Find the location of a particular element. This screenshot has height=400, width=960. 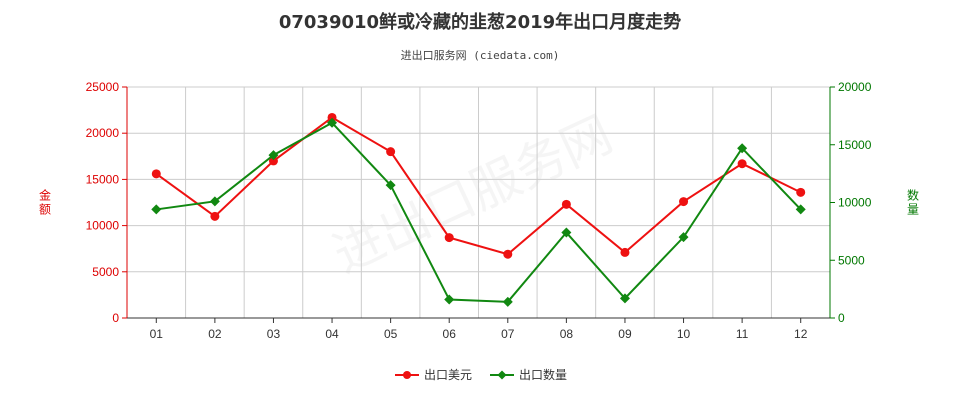

watermark: 进出口服务网 is located at coordinates (473, 194).